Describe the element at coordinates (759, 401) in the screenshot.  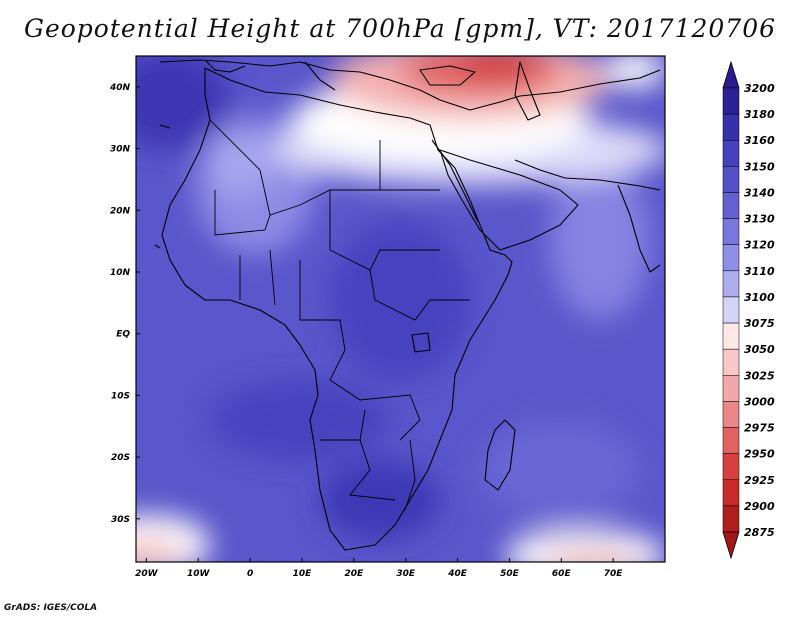
I see `colorbar-label: 3000` at that location.